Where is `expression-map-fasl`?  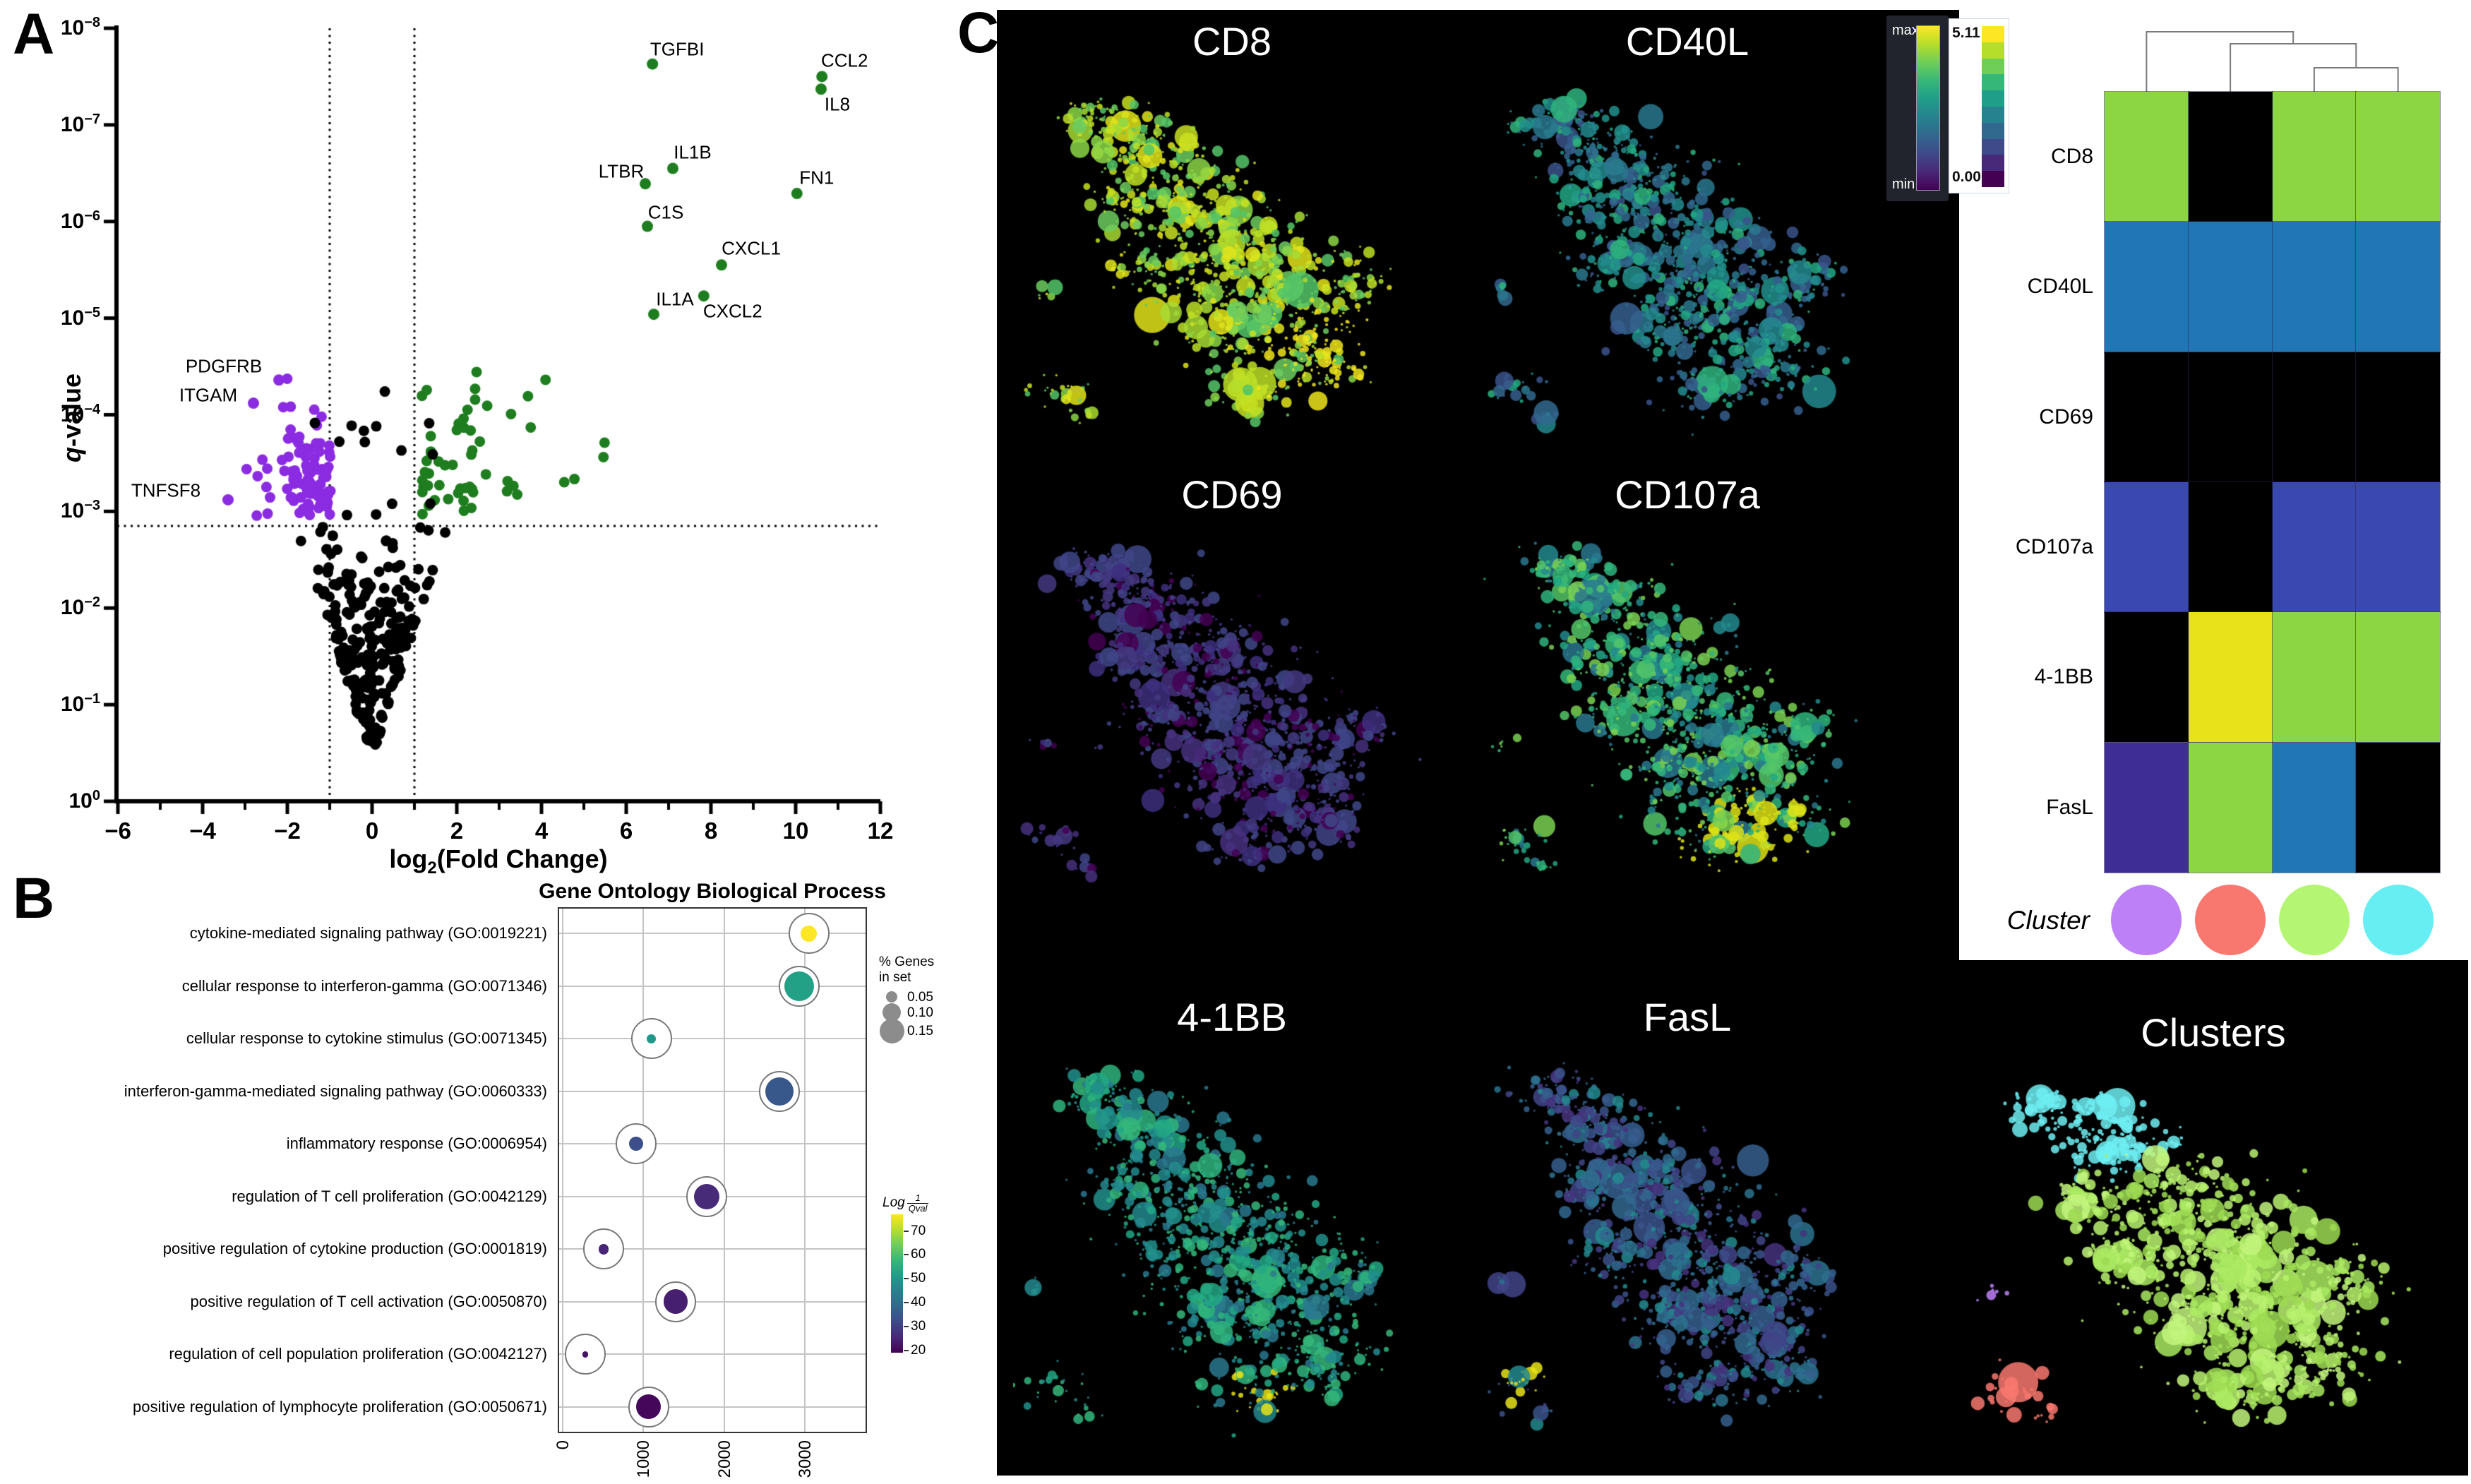 expression-map-fasl is located at coordinates (1687, 1257).